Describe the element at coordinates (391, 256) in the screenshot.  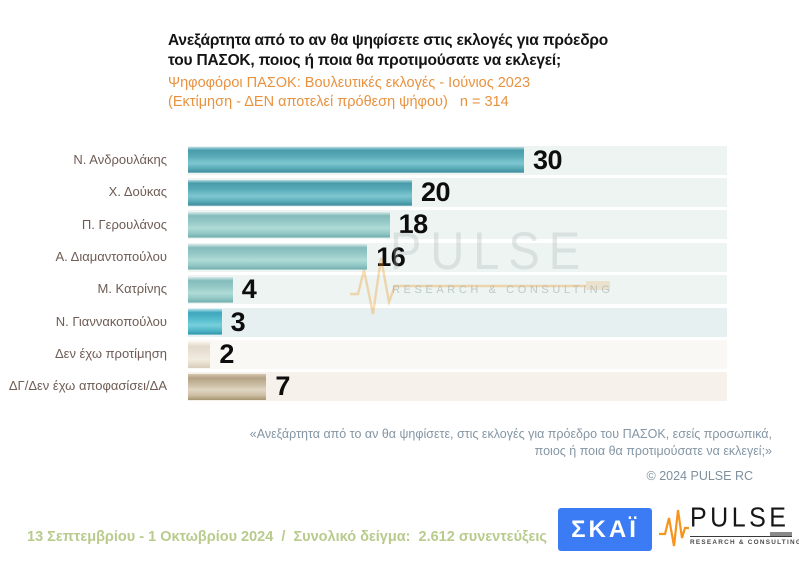
I see `value-label: 16` at that location.